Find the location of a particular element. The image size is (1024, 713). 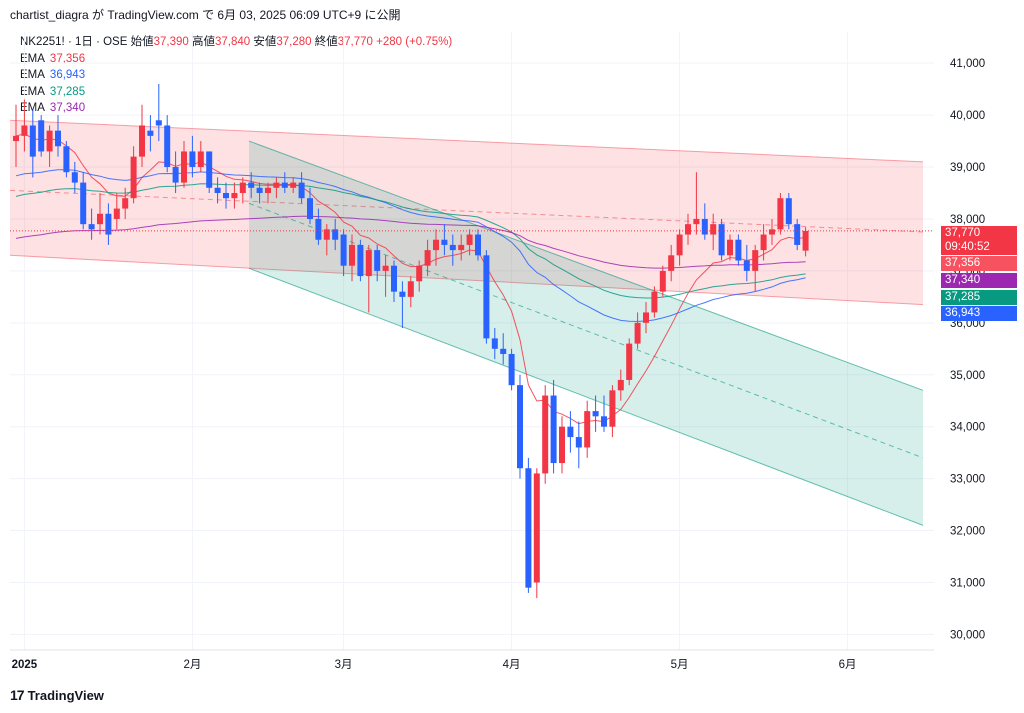

x-tick-label: 4月 is located at coordinates (512, 665).